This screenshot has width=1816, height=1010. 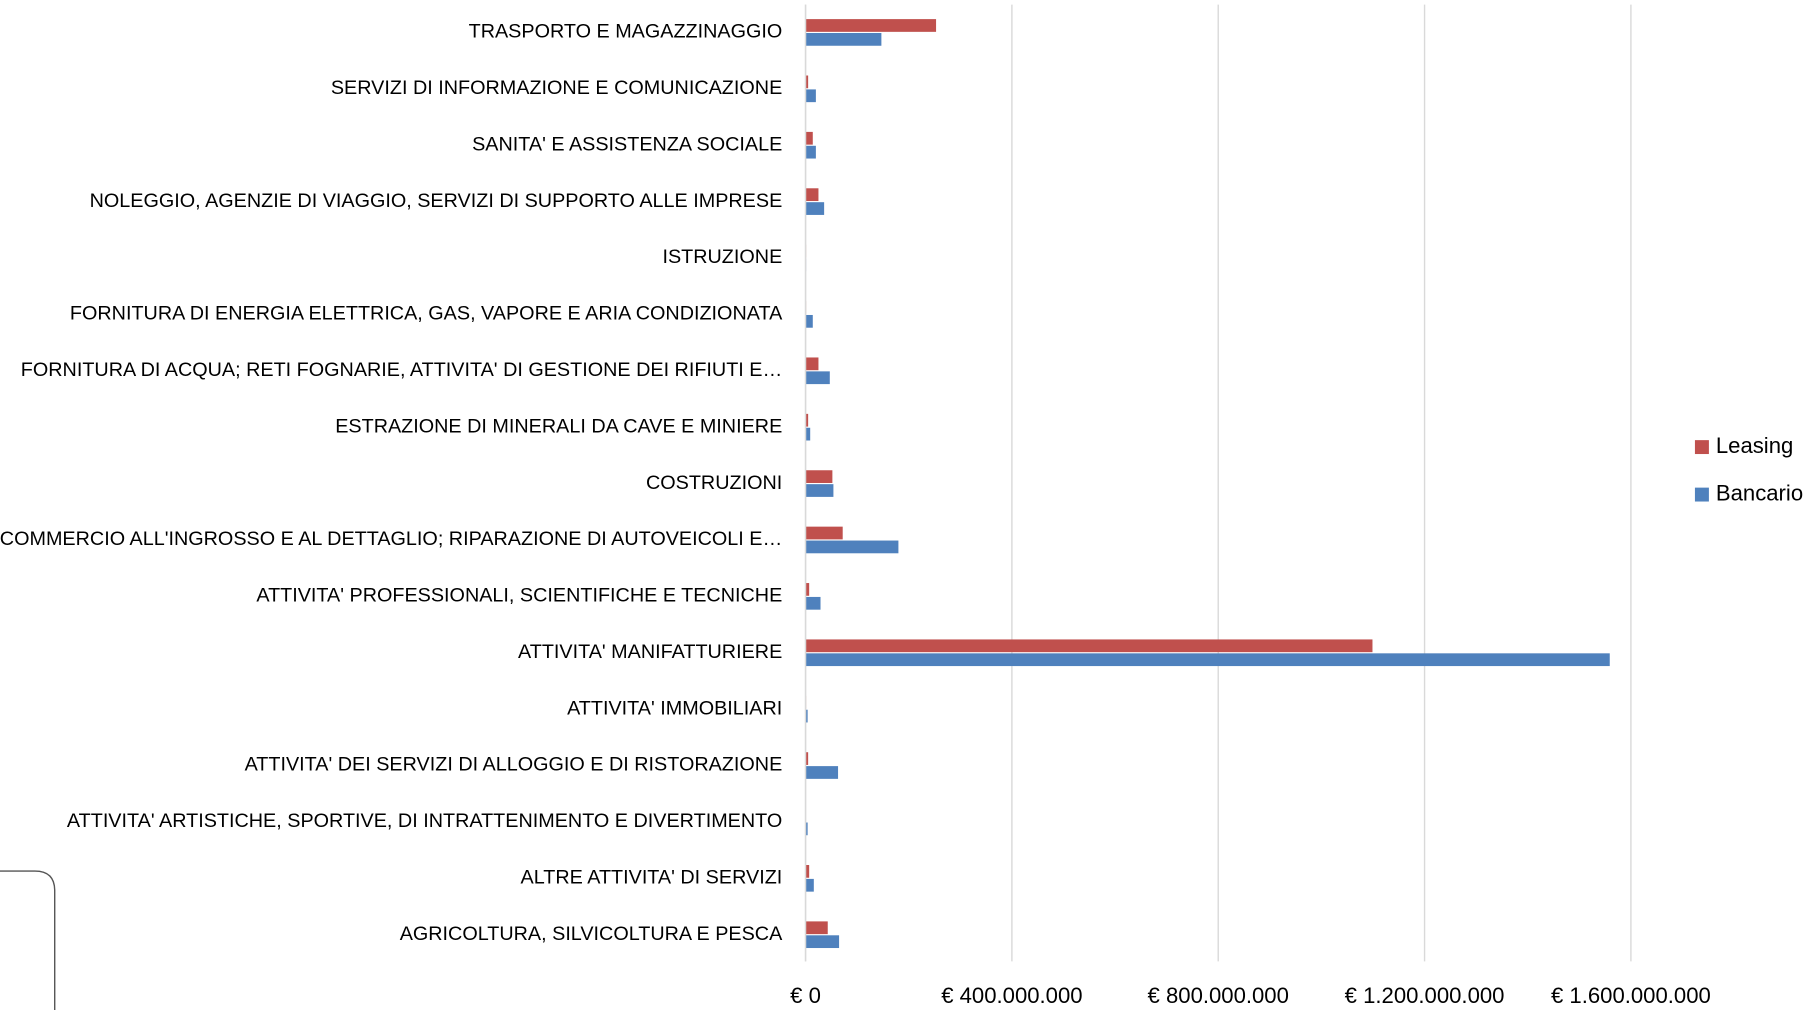 What do you see at coordinates (674, 708) in the screenshot?
I see `y-tick-label: ATTIVITA' IMMOBILIARI` at bounding box center [674, 708].